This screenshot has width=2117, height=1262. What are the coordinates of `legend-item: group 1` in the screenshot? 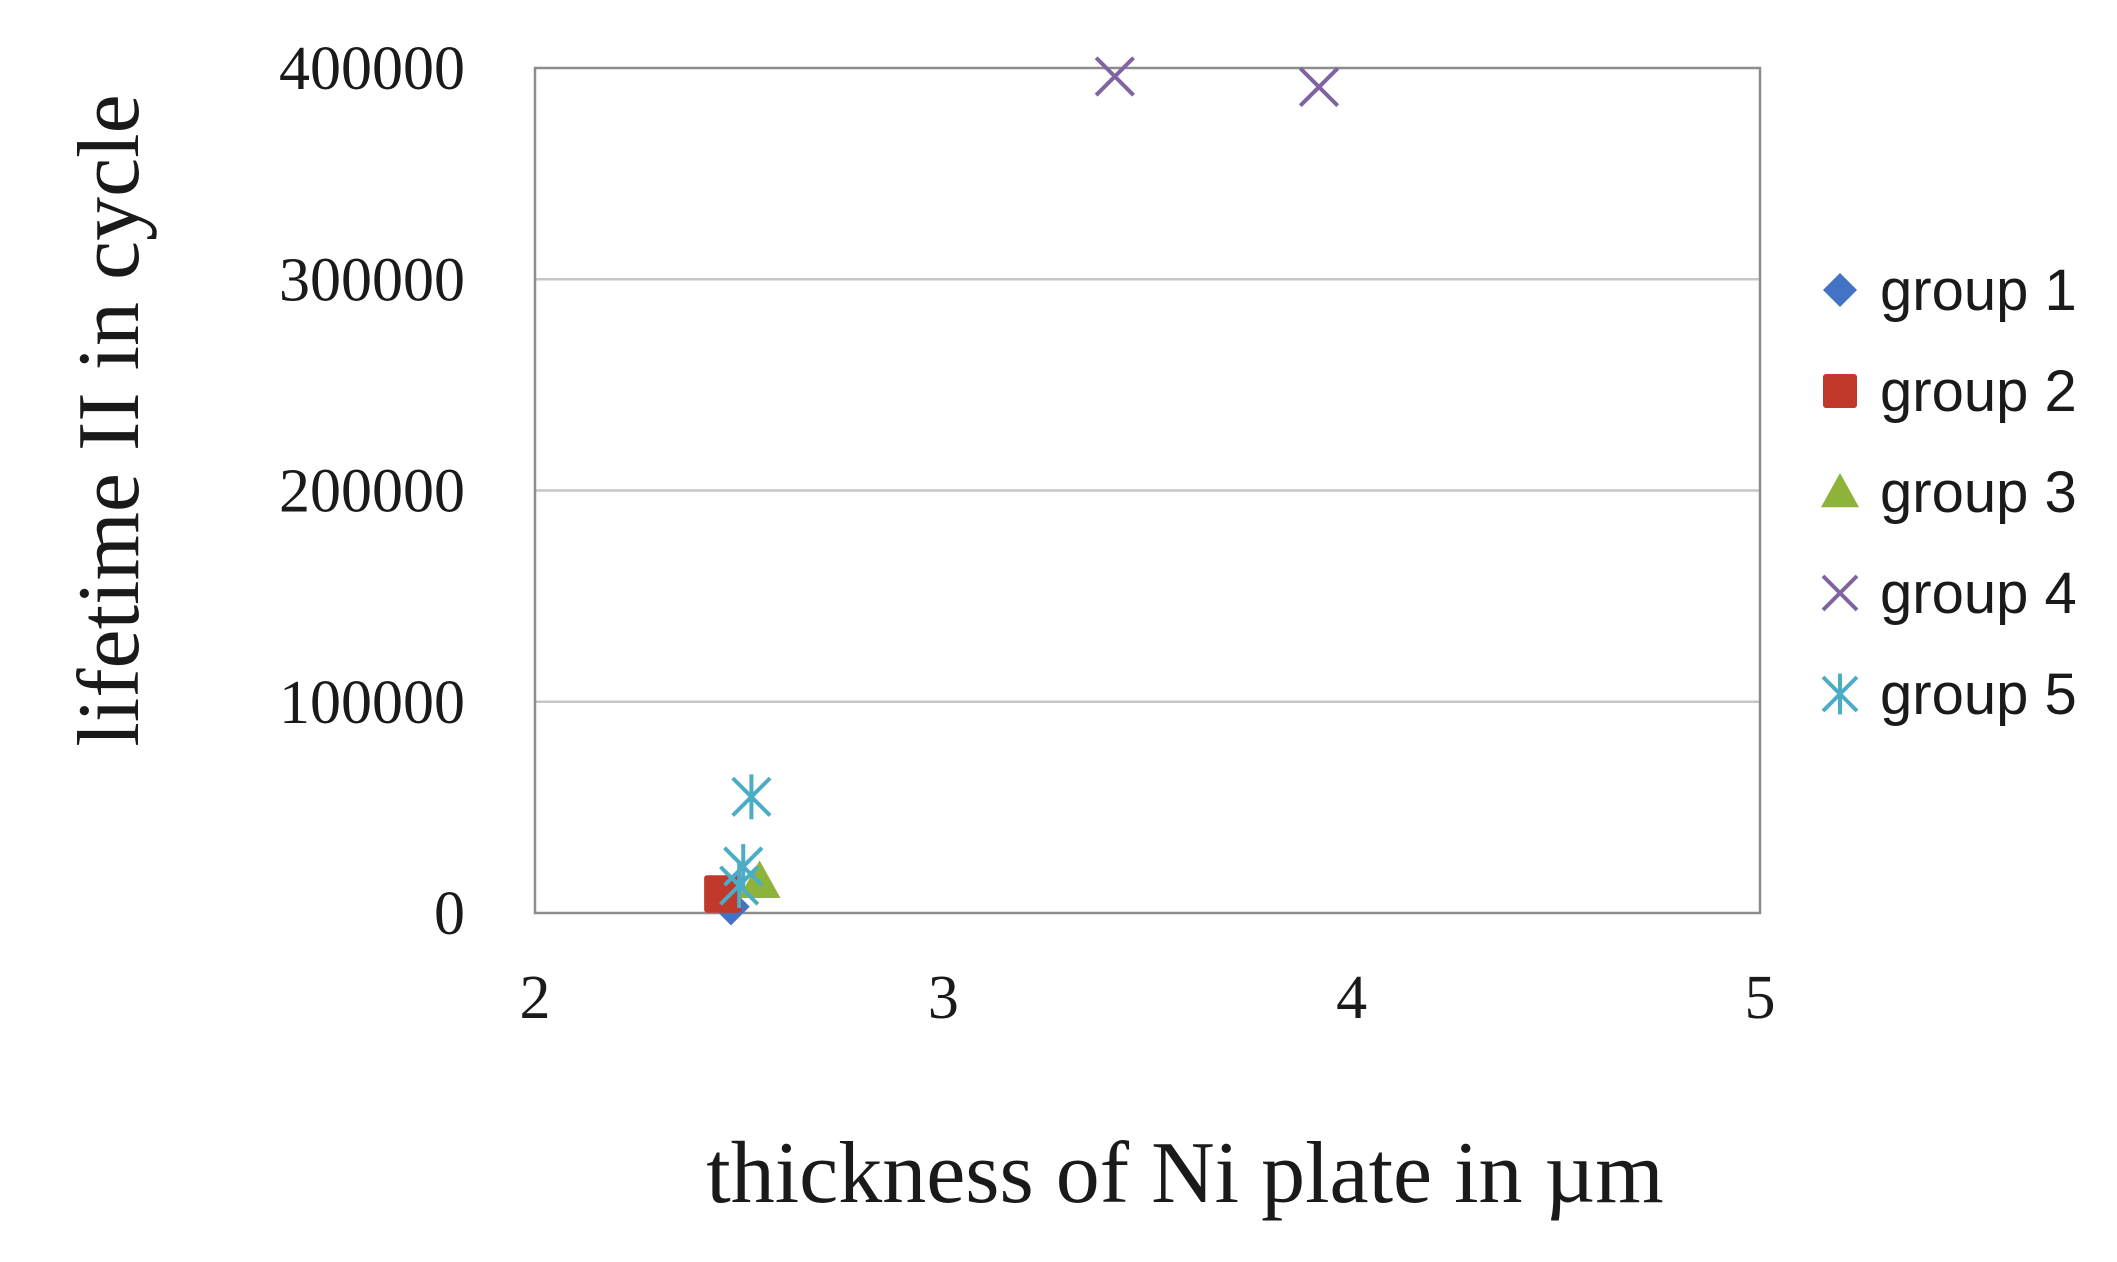 It's located at (1950, 290).